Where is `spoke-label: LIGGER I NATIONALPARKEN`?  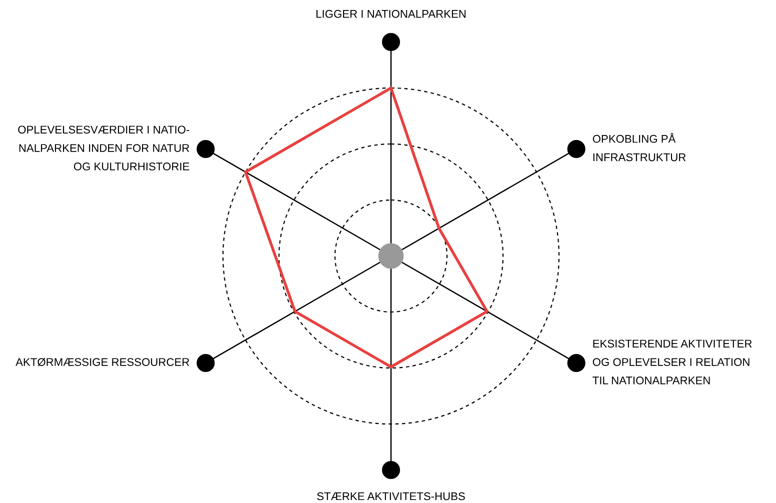
spoke-label: LIGGER I NATIONALPARKEN is located at coordinates (391, 14).